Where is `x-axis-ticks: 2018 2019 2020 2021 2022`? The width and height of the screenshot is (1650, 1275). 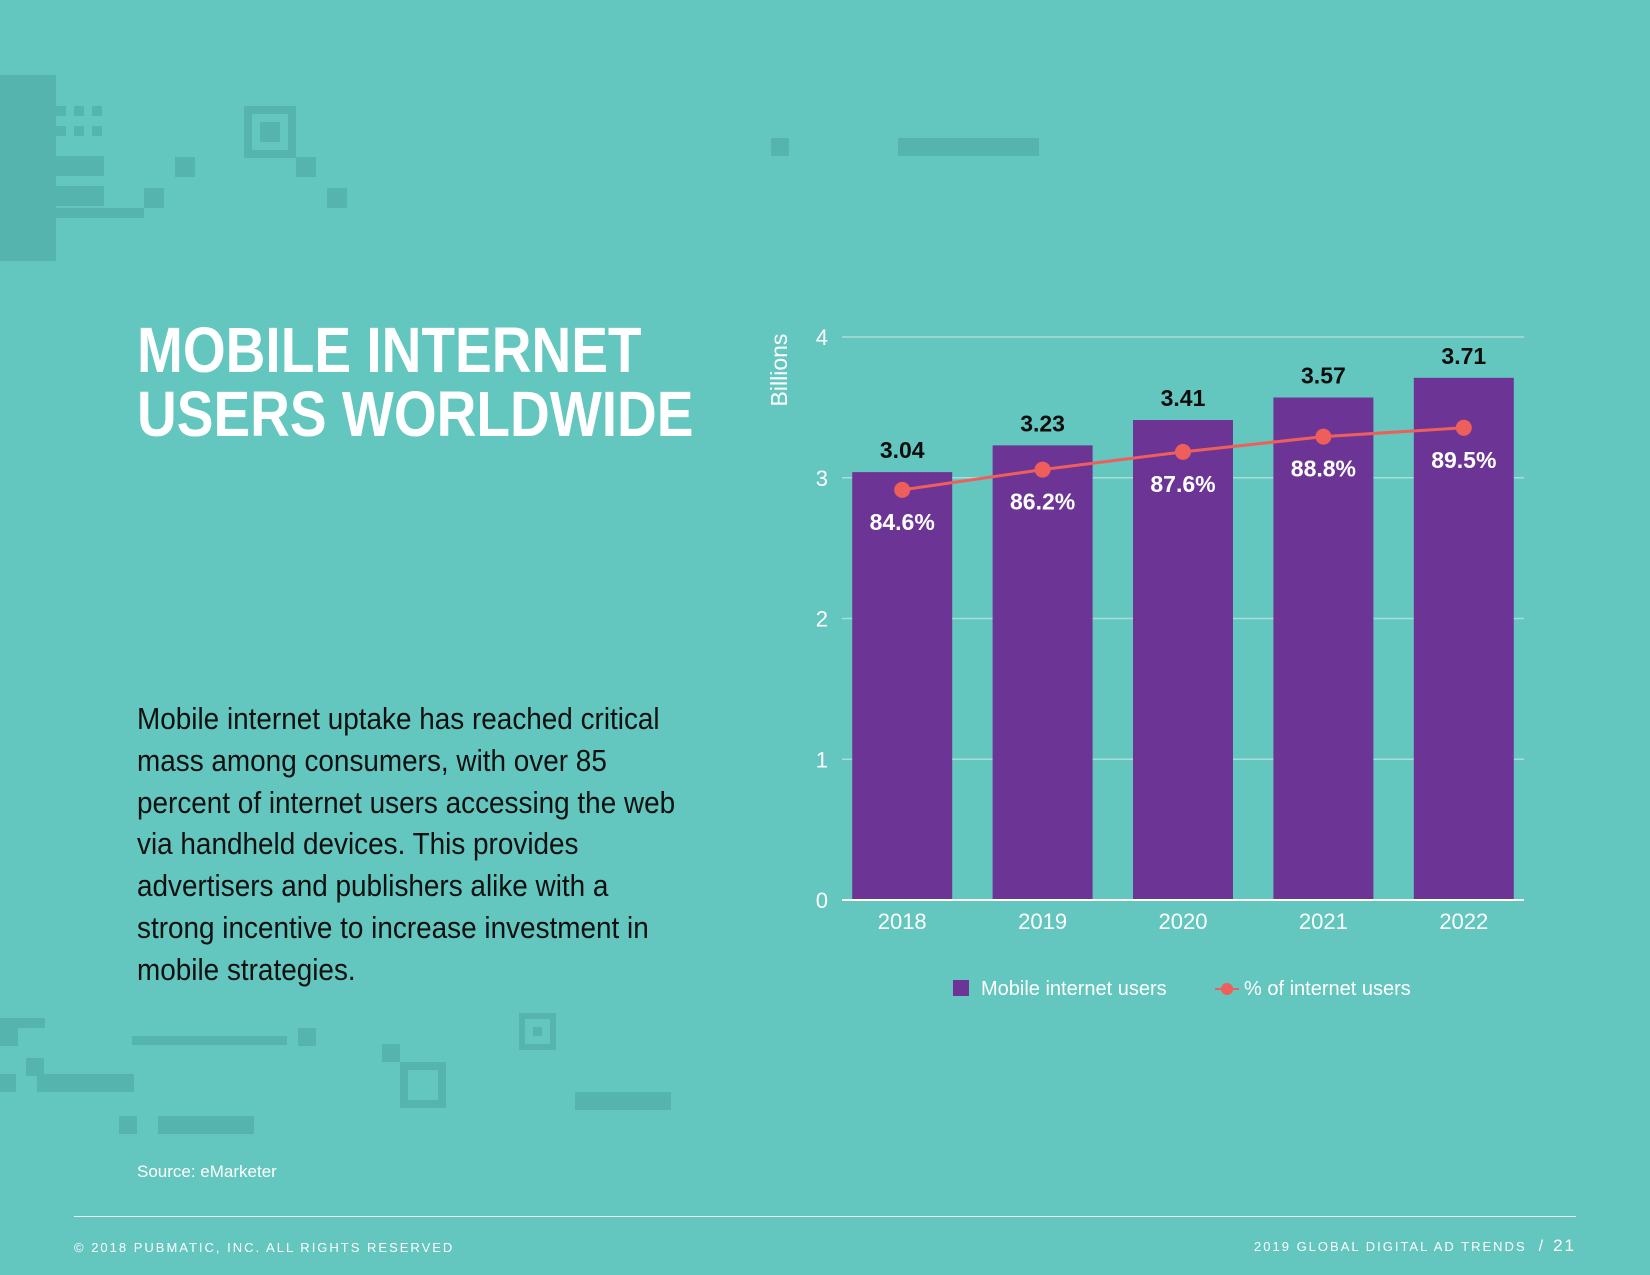
x-axis-ticks: 2018 2019 2020 2021 2022 is located at coordinates (1183, 921).